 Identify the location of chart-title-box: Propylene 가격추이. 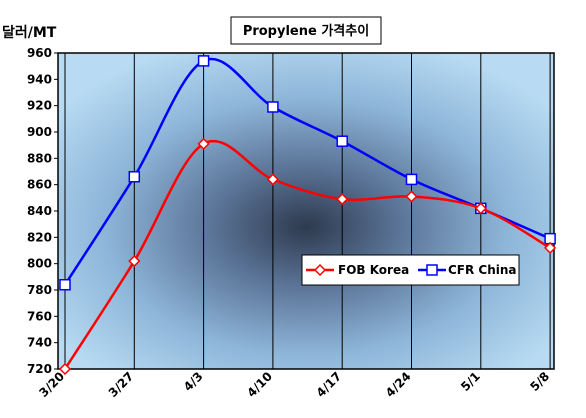
(306, 30).